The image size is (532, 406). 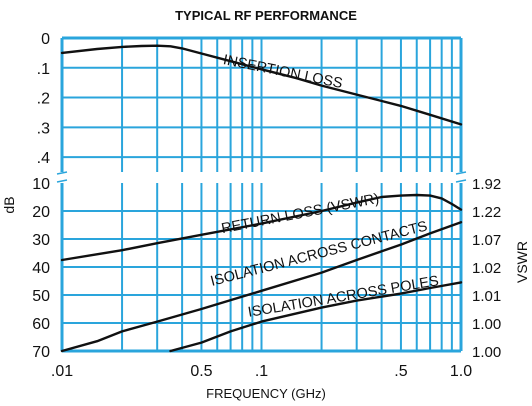 What do you see at coordinates (486, 296) in the screenshot?
I see `y-tick-label-right: 1.01` at bounding box center [486, 296].